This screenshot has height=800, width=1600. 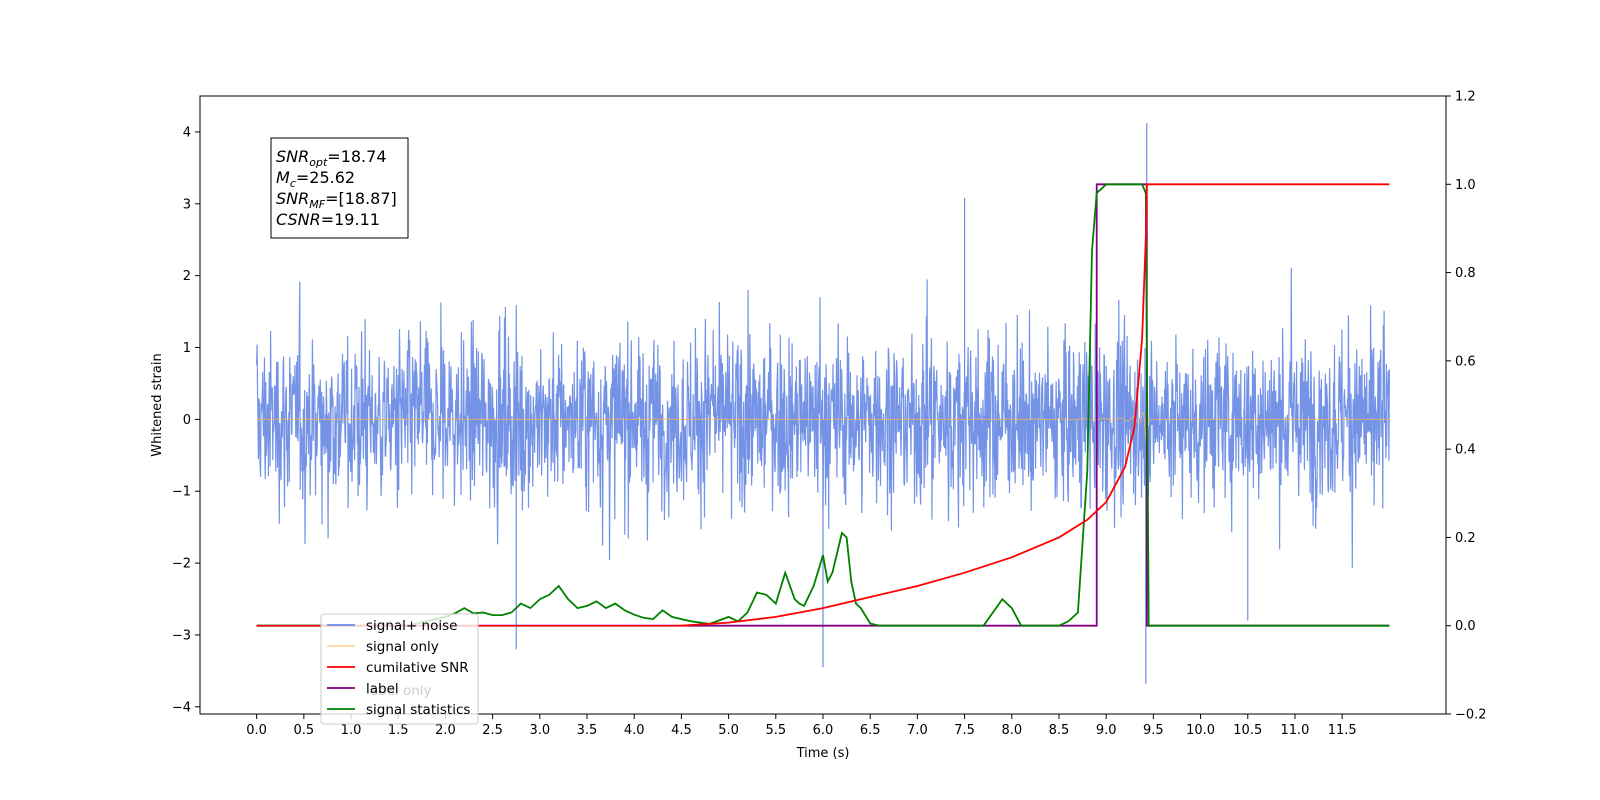 I want to click on stats-subscript: opt, so click(x=318, y=162).